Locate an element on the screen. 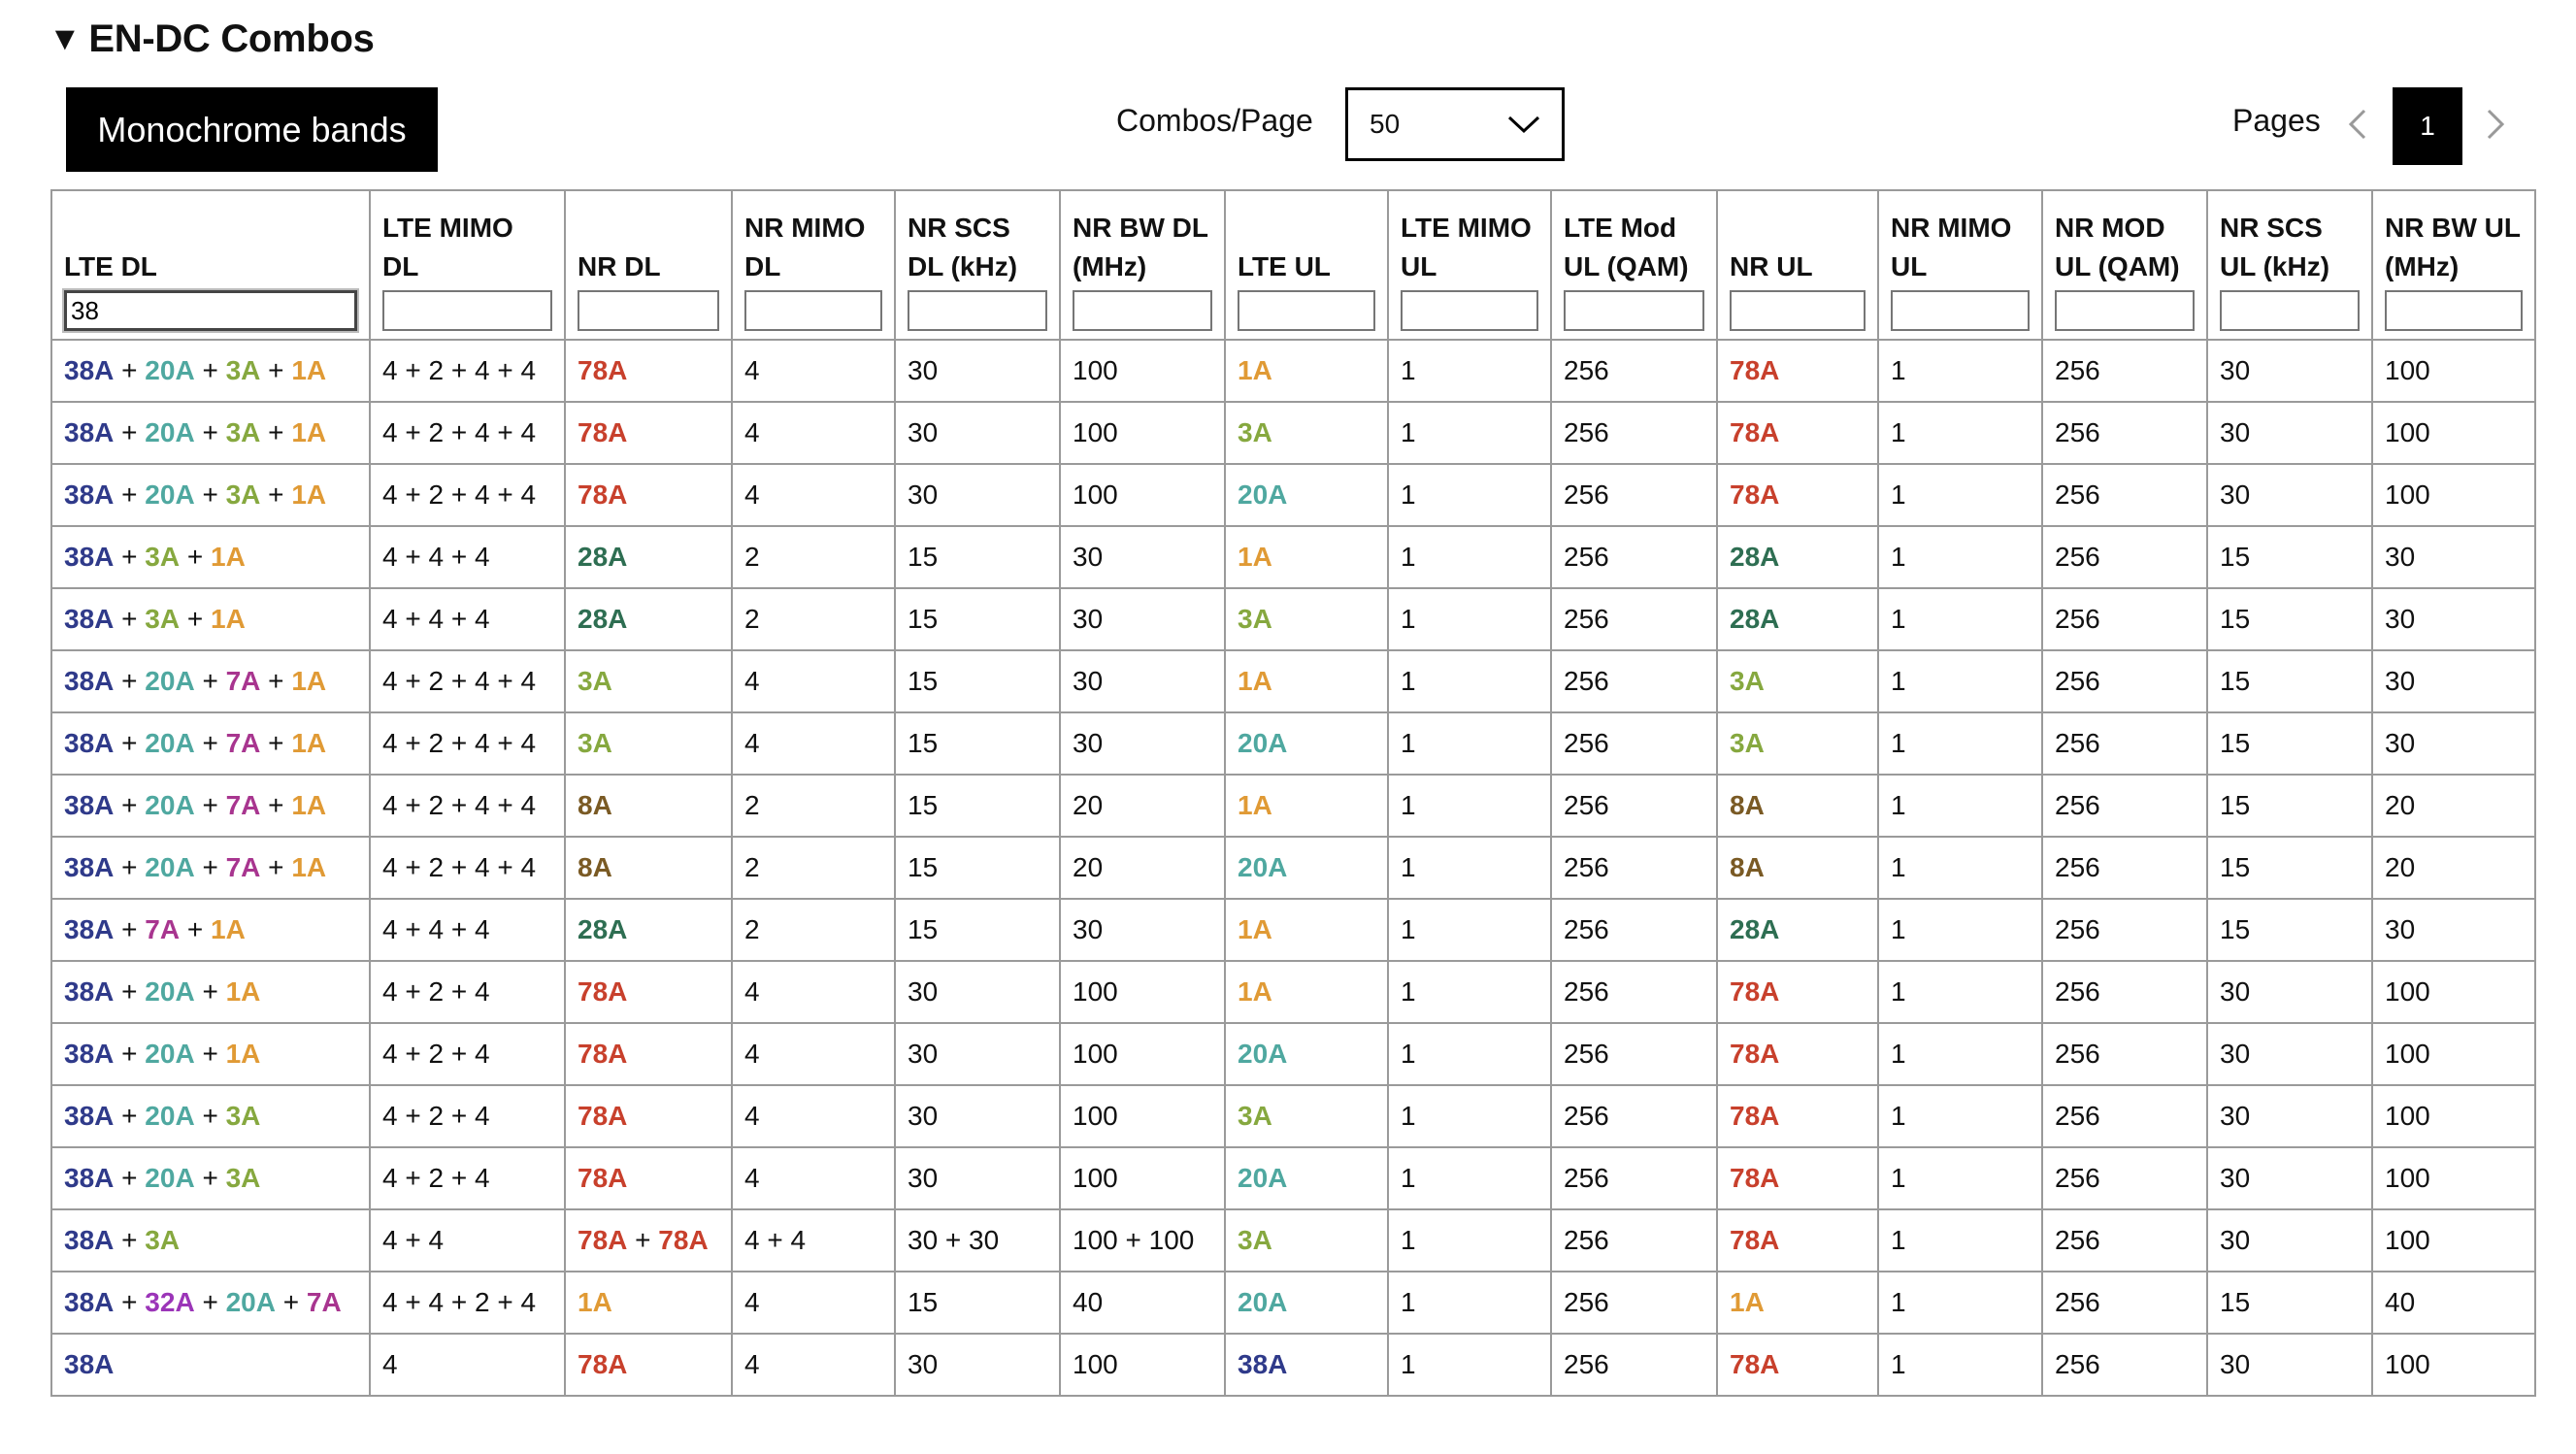  filter-input-nr-dl is located at coordinates (648, 310).